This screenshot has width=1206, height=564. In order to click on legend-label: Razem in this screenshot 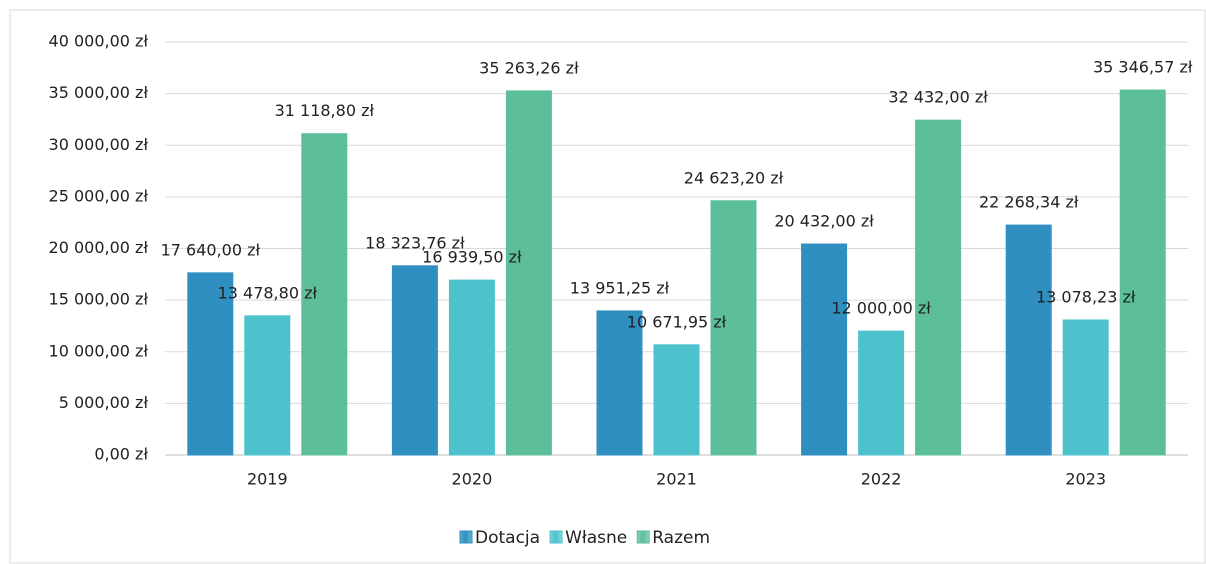, I will do `click(681, 538)`.